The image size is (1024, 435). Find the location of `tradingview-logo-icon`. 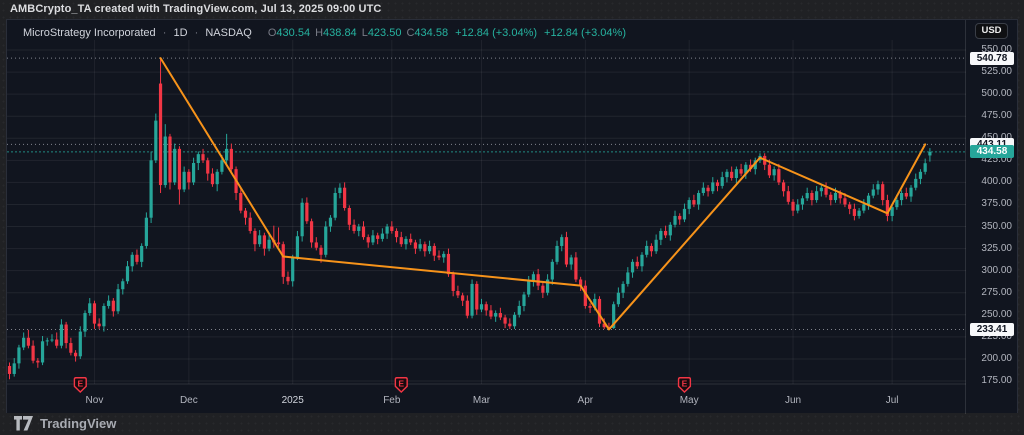

tradingview-logo-icon is located at coordinates (23, 422).